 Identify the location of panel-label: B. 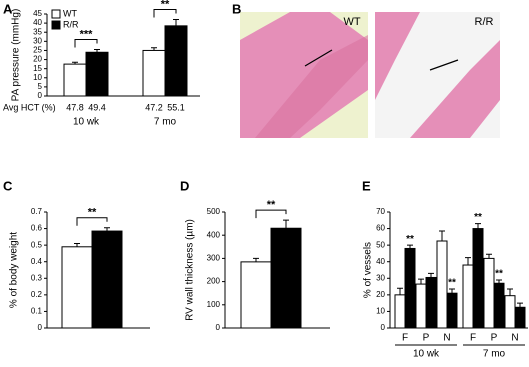
(236, 8).